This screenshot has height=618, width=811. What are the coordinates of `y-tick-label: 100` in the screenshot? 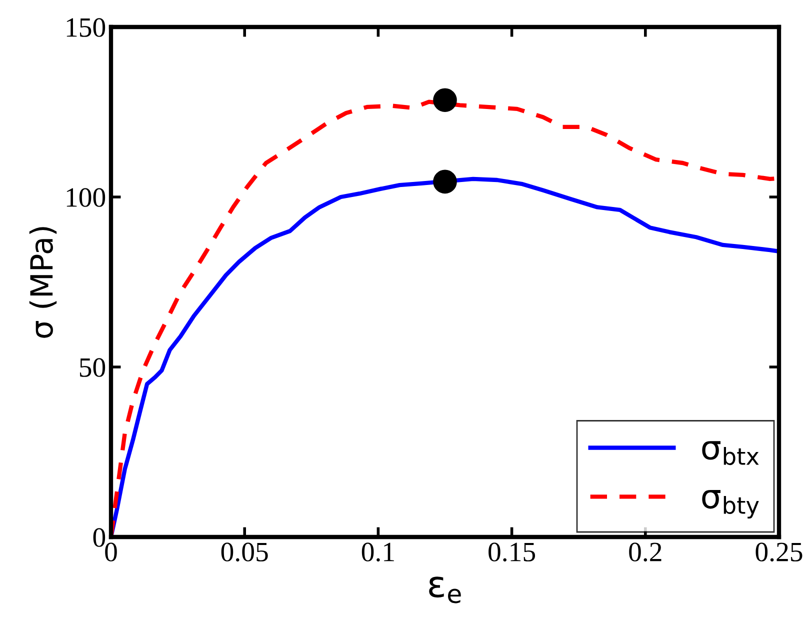 It's located at (86, 197).